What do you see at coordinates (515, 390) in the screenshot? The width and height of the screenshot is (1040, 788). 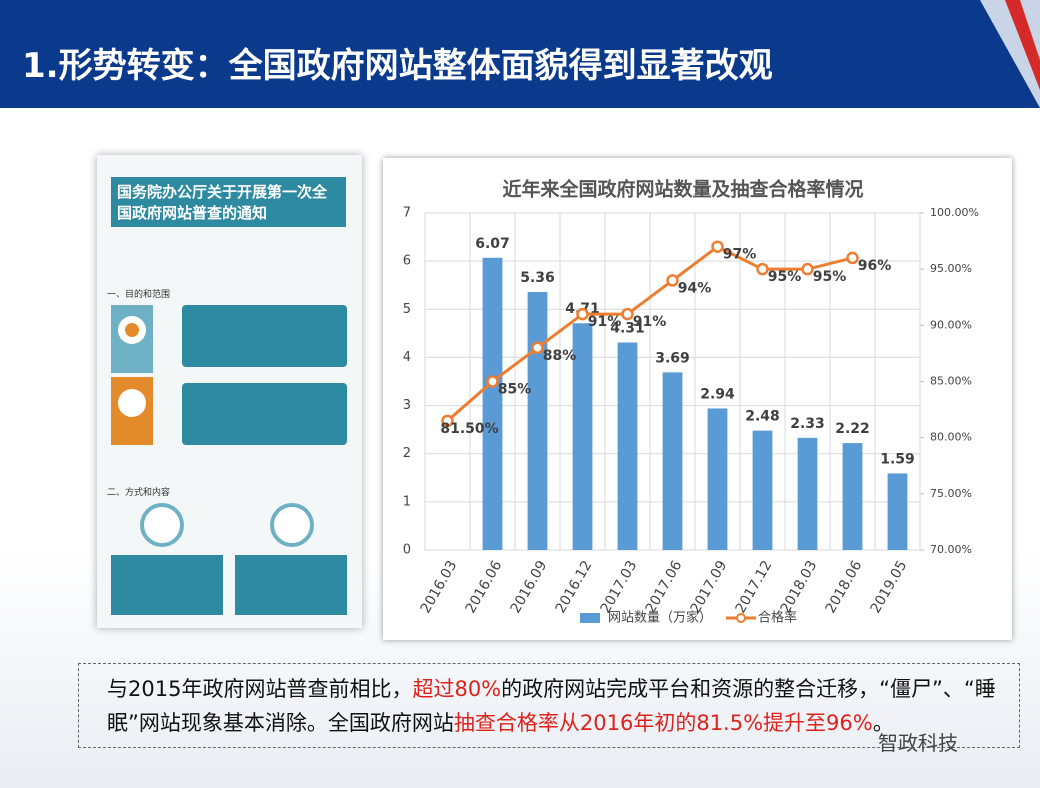 I see `line-value-label: 85%` at bounding box center [515, 390].